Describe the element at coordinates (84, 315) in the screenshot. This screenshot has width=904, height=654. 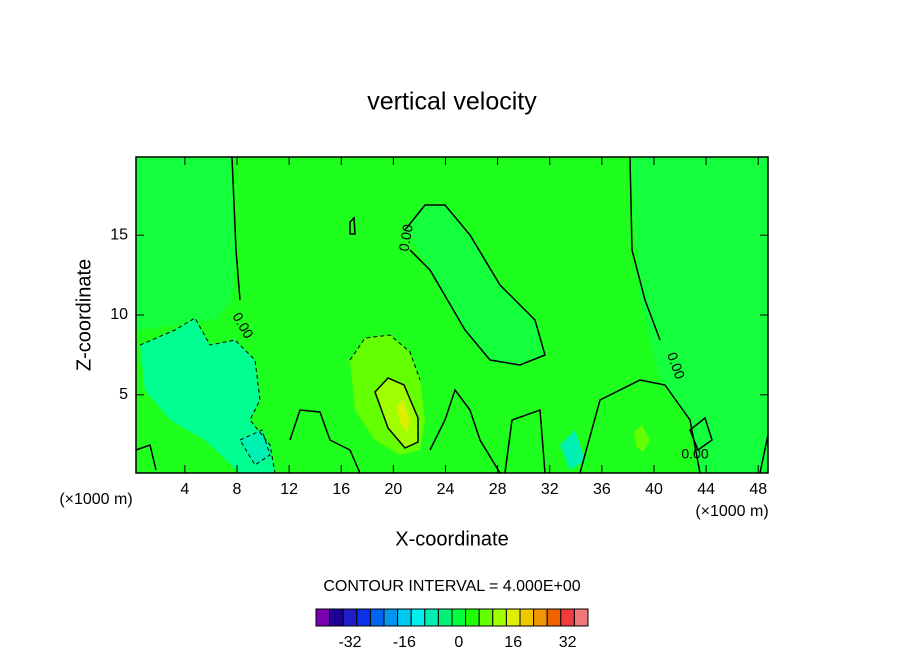
I see `y-axis-label: Z-coordinate` at that location.